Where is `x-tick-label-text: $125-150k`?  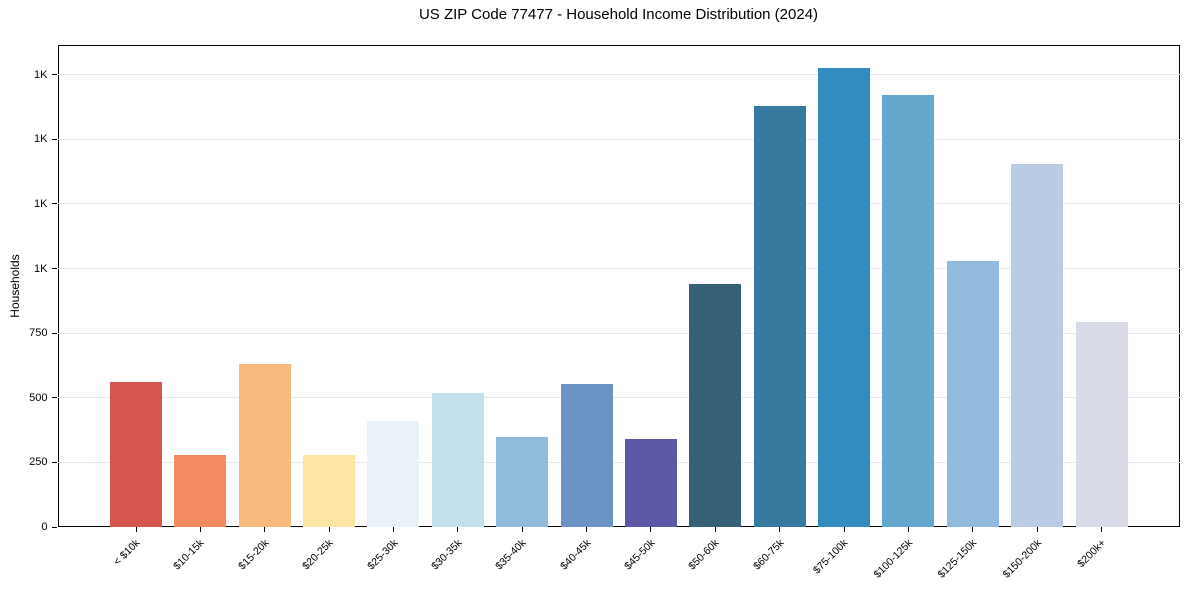 x-tick-label-text: $125-150k is located at coordinates (957, 559).